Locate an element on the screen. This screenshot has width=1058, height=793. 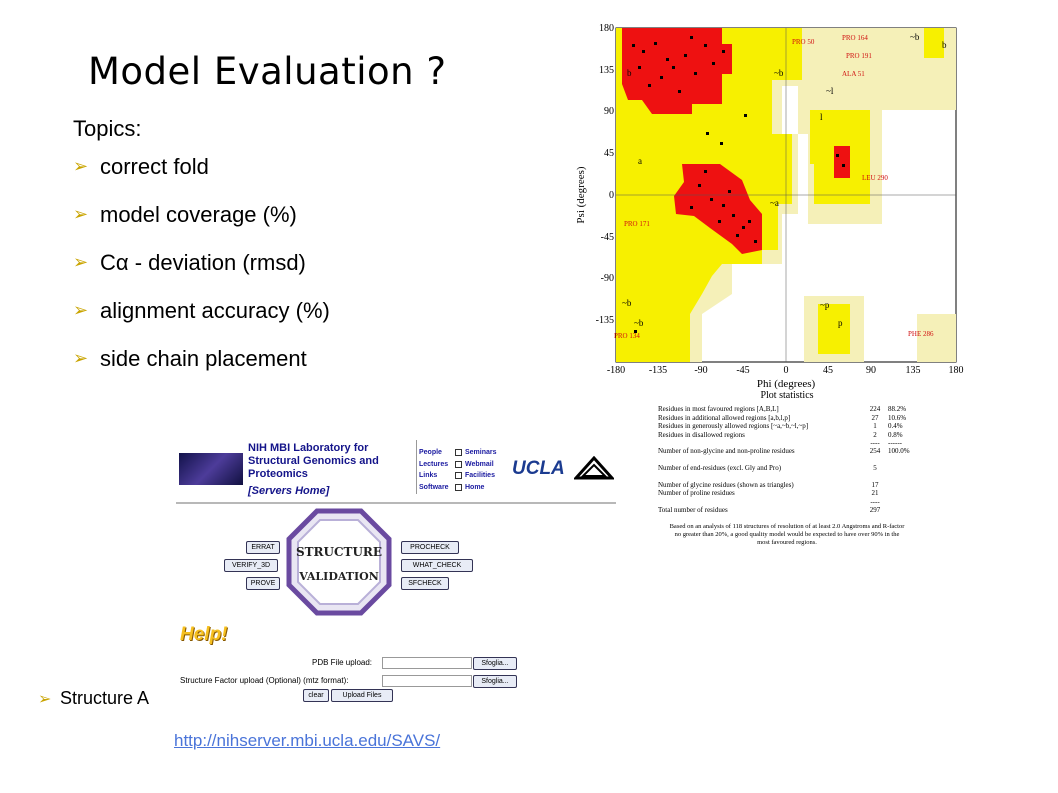
x-tick-label: -45 is located at coordinates (742, 370).